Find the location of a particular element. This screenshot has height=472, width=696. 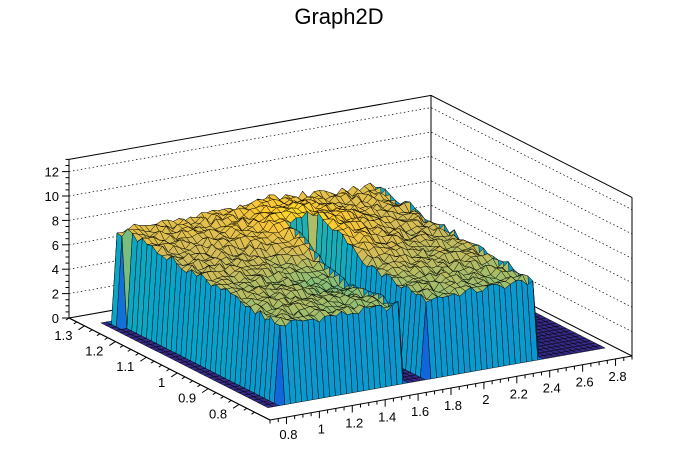

x-tick-label: 1.6 is located at coordinates (420, 411).